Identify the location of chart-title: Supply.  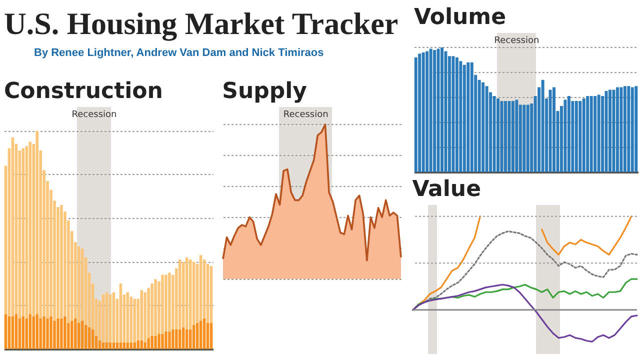
(264, 91).